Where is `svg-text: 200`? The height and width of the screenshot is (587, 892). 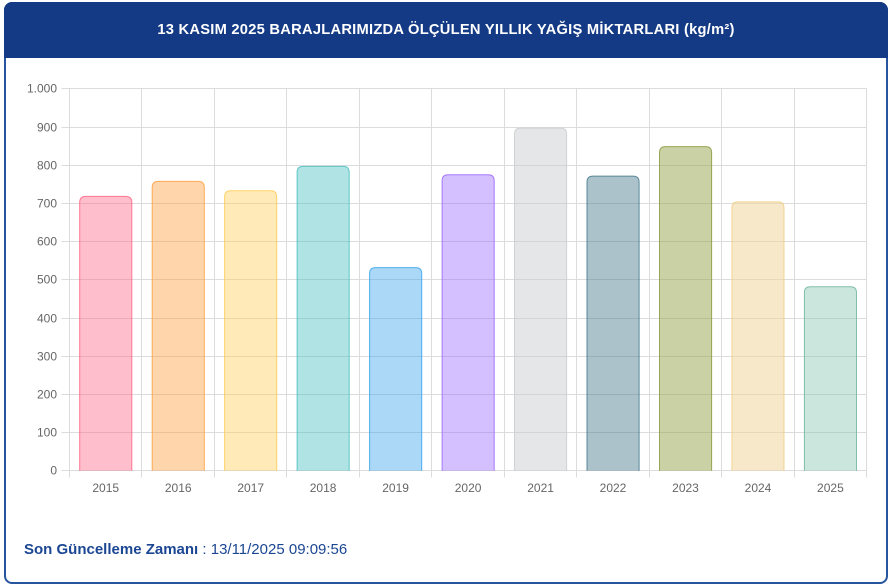
svg-text: 200 is located at coordinates (47, 395).